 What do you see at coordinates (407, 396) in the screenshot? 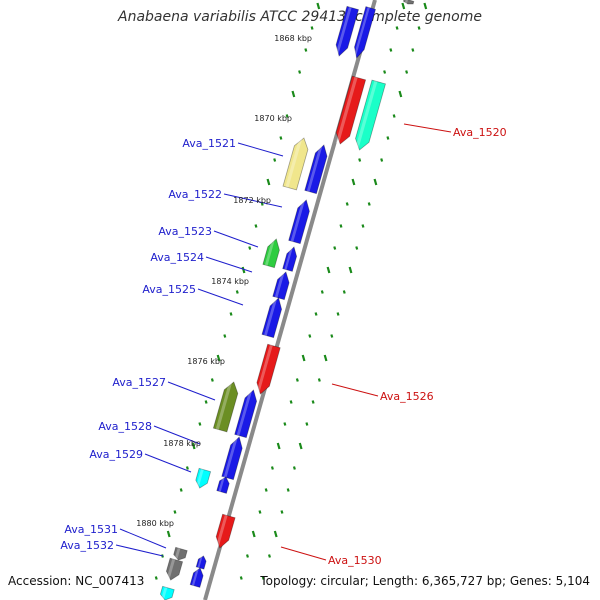
I see `gene-label-ava-1526: Ava_1526` at bounding box center [407, 396].